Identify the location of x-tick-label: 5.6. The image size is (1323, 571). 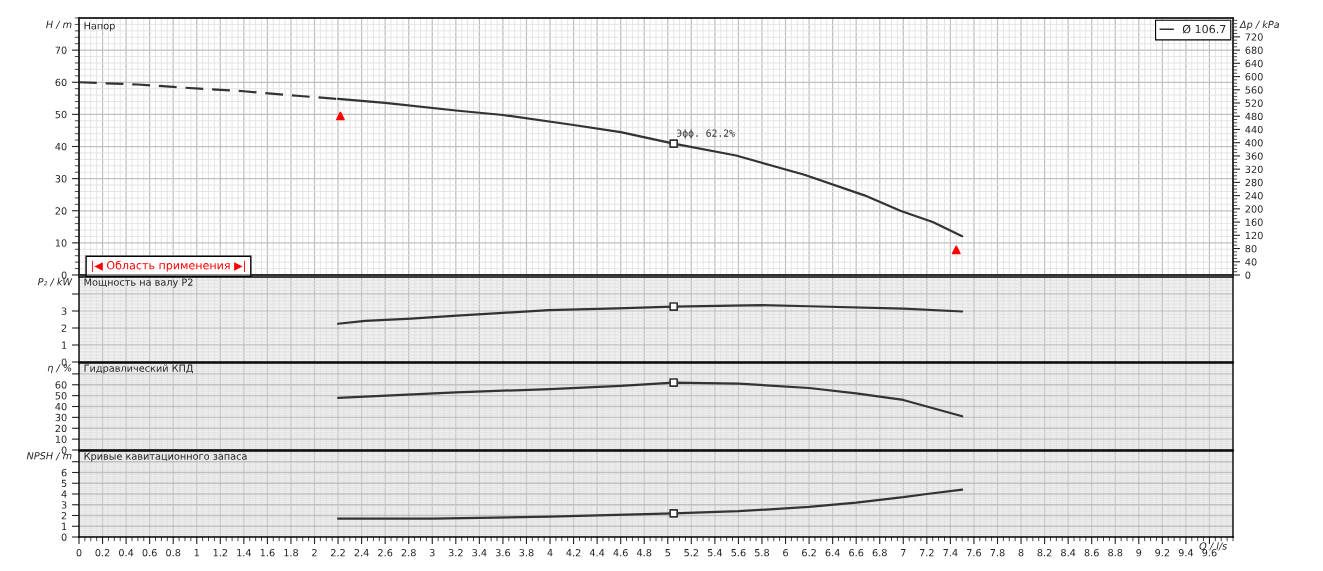
(738, 552).